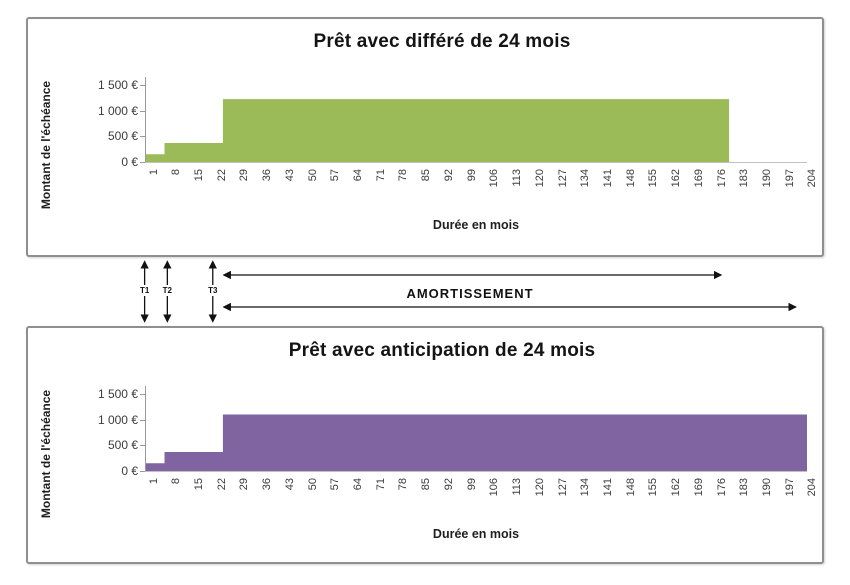 The image size is (850, 585). I want to click on chart-title-differe: Prêt avec différé de 24 mois, so click(442, 41).